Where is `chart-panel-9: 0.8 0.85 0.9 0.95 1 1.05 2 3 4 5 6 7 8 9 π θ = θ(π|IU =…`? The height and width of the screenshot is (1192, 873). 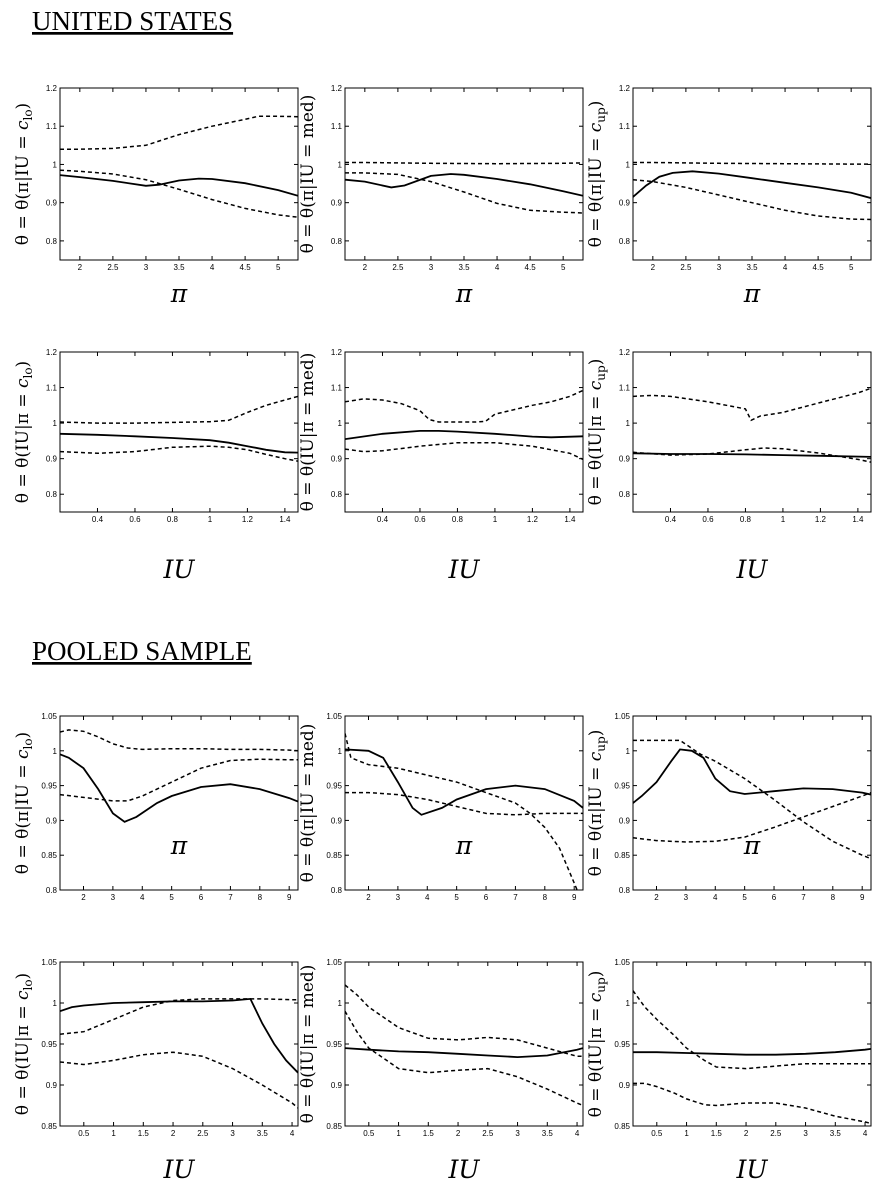
chart-panel-9: 0.8 0.85 0.9 0.95 1 1.05 2 3 4 5 6 7 8 9 π θ = θ(π|IU =… is located at coordinates (729, 807).